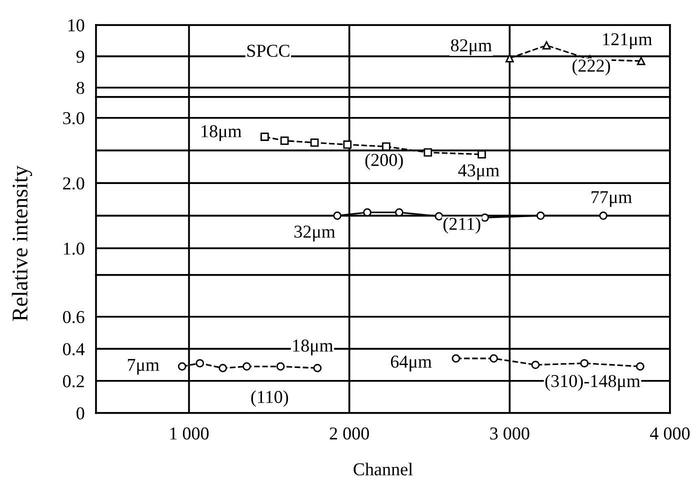 This screenshot has width=694, height=487. I want to click on x-tick-label: 2 000, so click(349, 433).